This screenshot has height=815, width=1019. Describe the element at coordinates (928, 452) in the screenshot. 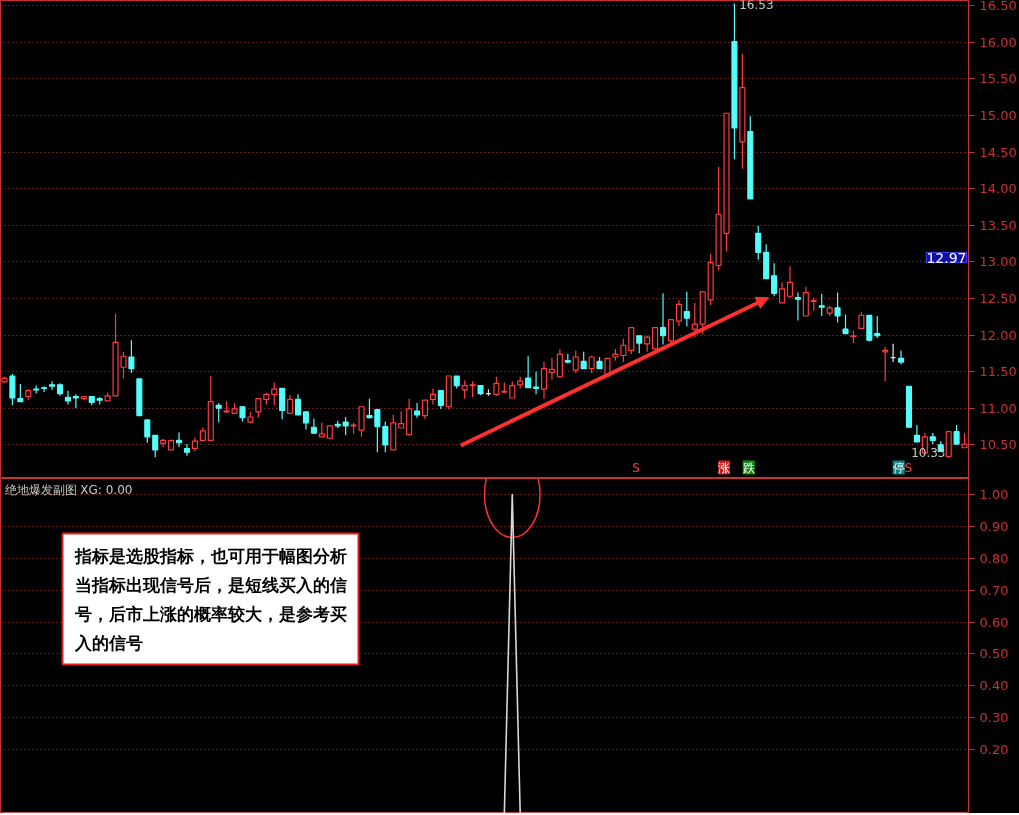

I see `annotation: 10.33` at that location.